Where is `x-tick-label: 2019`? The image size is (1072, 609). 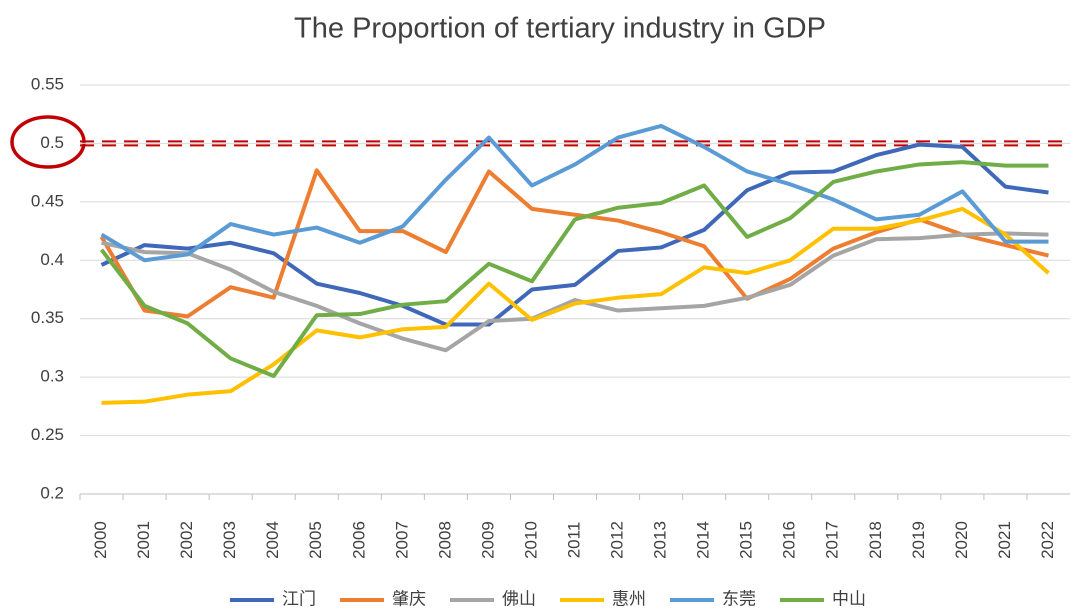 x-tick-label: 2019 is located at coordinates (918, 540).